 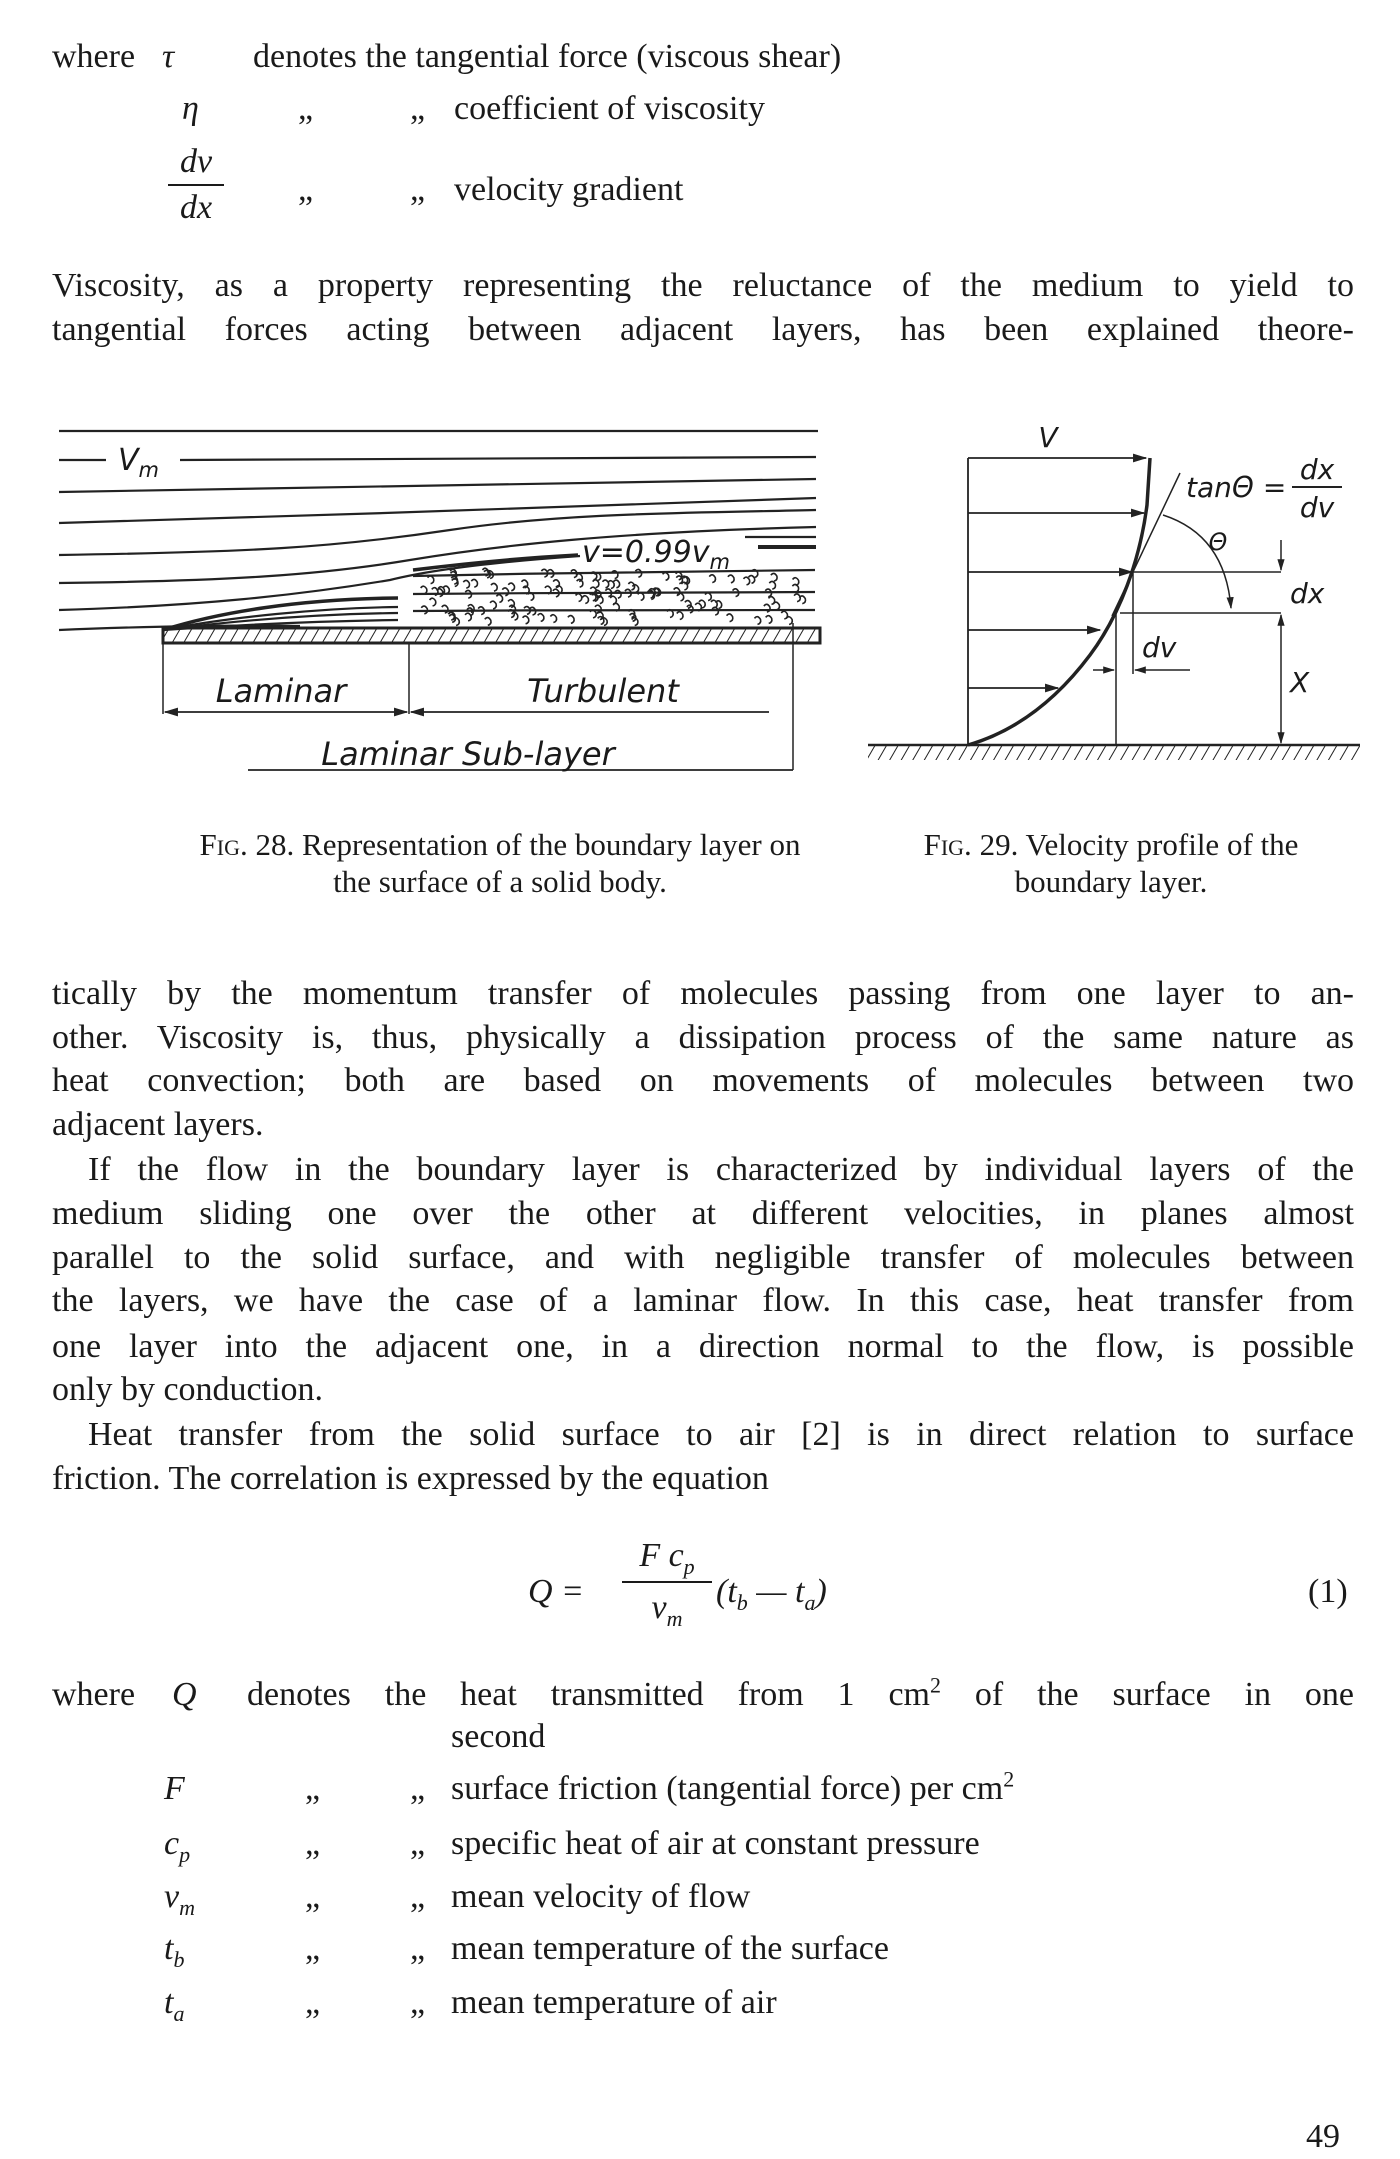 What do you see at coordinates (138, 462) in the screenshot?
I see `label-vm: Vm` at bounding box center [138, 462].